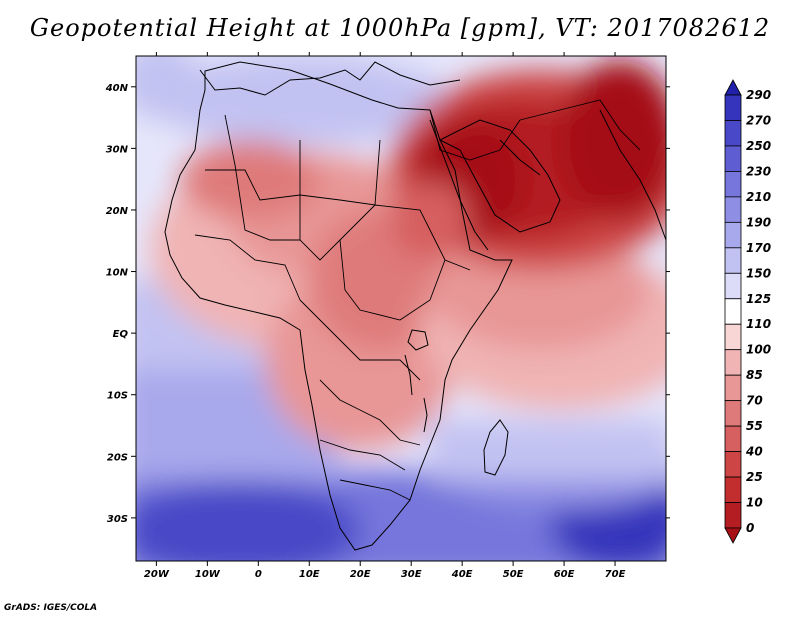 The image size is (800, 618). What do you see at coordinates (758, 350) in the screenshot?
I see `colorbar-label: 100` at bounding box center [758, 350].